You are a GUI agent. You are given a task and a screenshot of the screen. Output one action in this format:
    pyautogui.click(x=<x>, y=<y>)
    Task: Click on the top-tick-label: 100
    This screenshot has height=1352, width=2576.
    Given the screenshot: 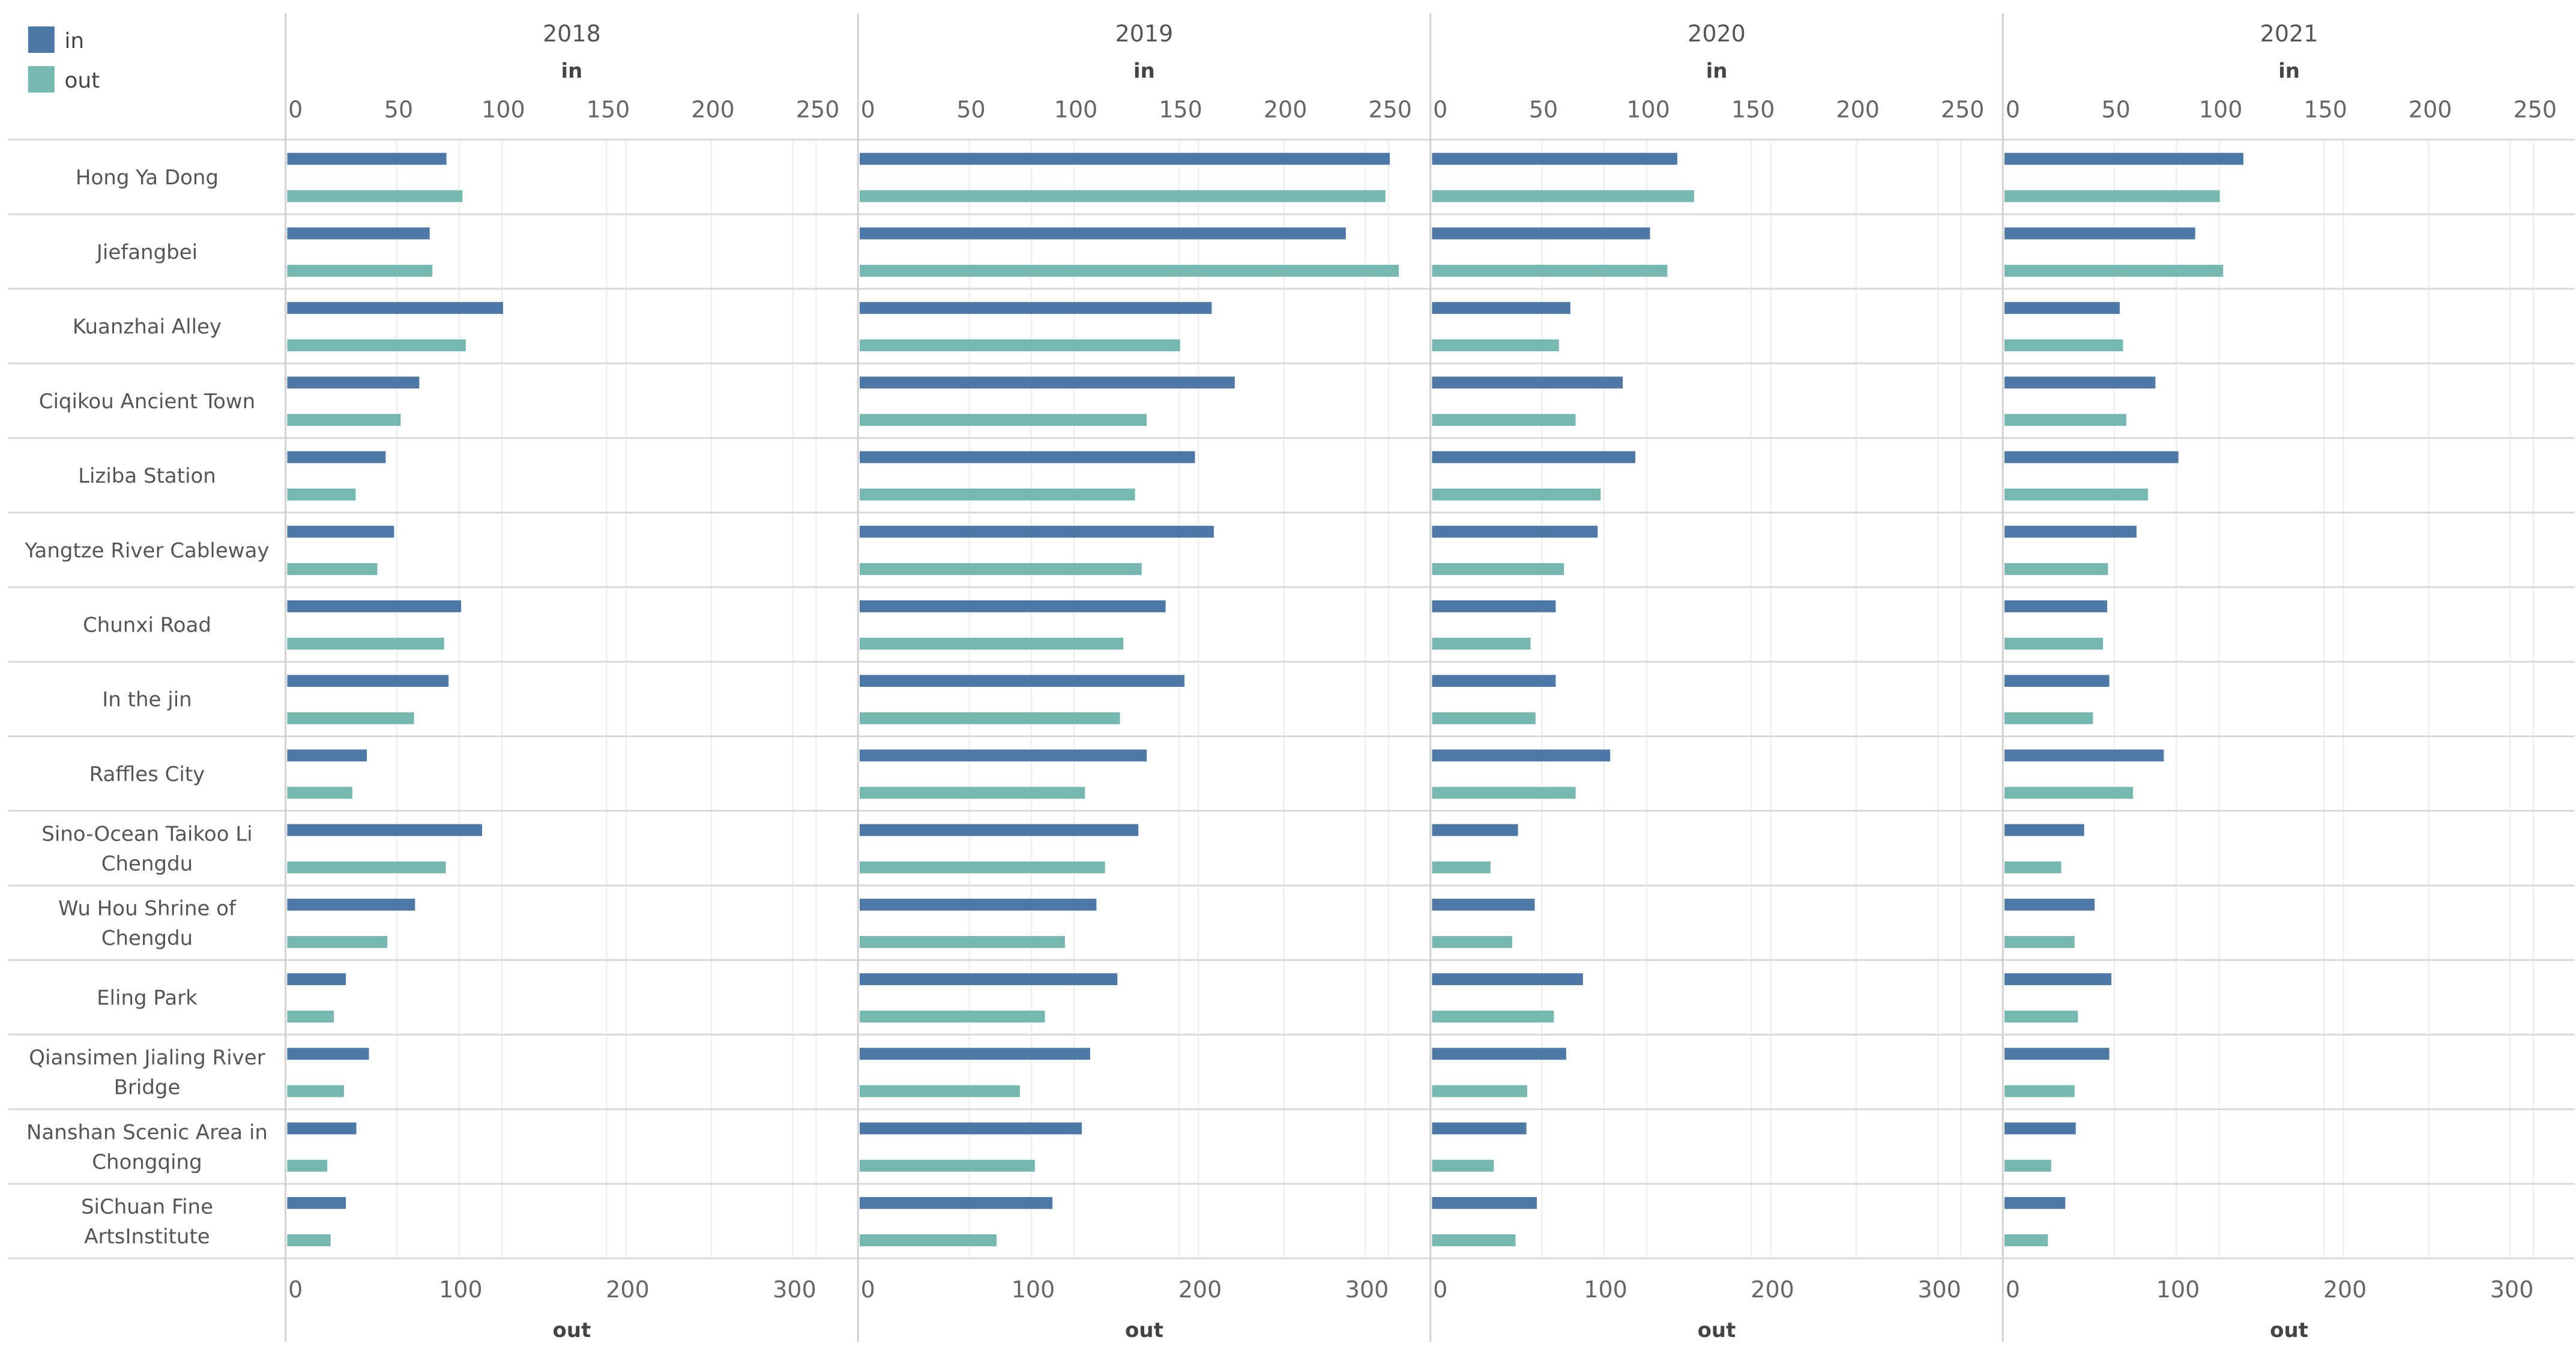 What is the action you would take?
    pyautogui.click(x=1648, y=109)
    